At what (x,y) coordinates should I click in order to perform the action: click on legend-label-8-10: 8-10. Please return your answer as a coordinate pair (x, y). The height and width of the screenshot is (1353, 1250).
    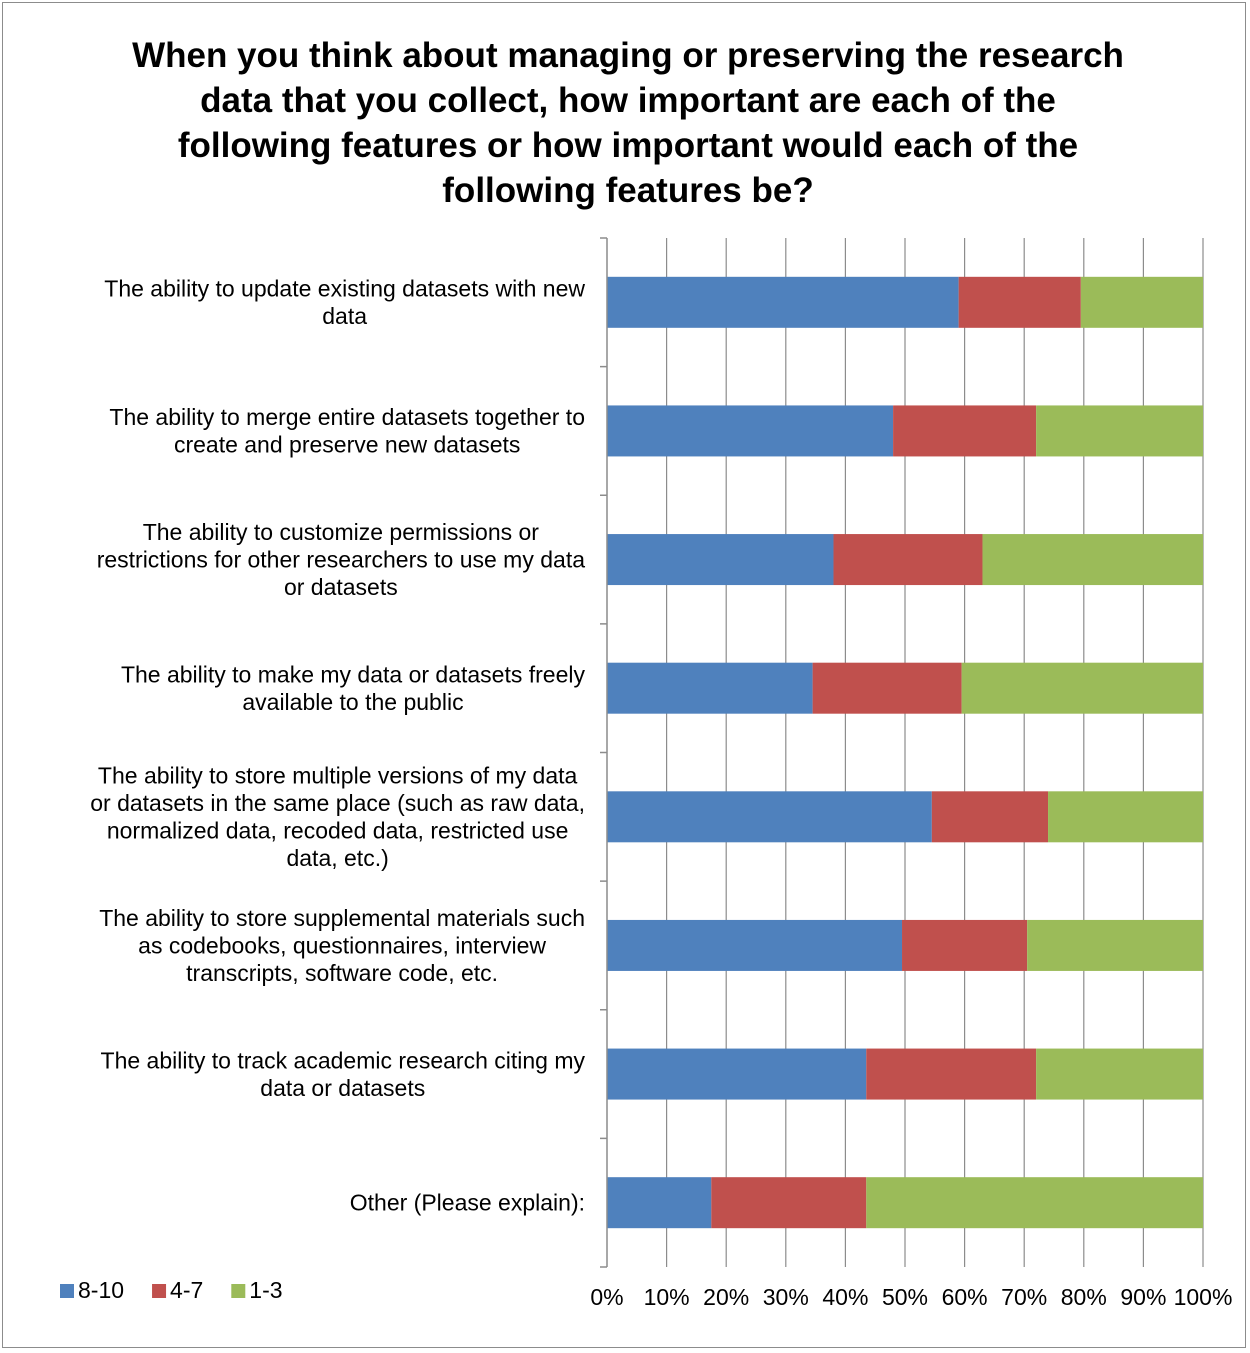
    Looking at the image, I should click on (101, 1290).